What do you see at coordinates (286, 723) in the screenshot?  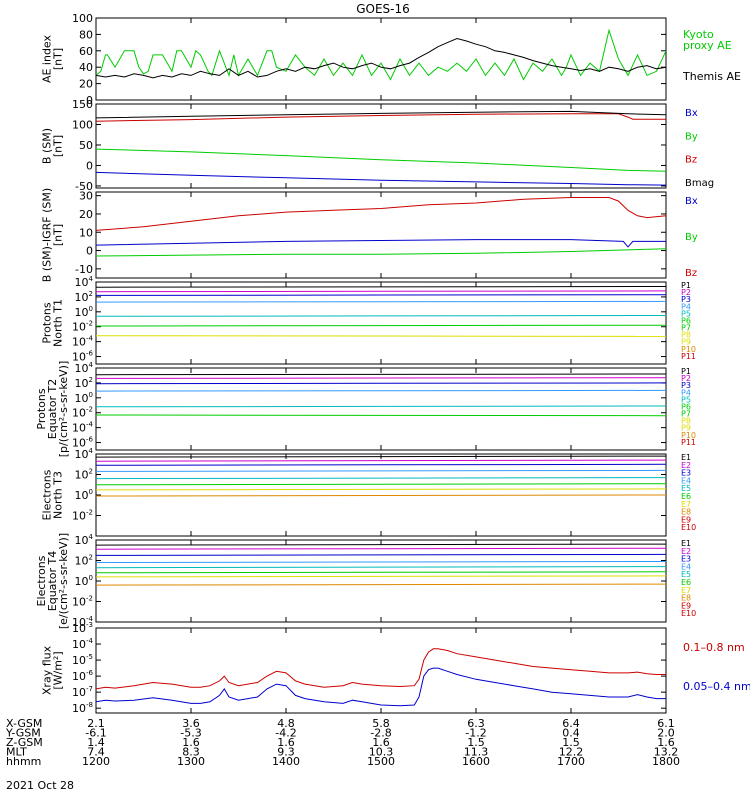 I see `x-row-value: 4.8` at bounding box center [286, 723].